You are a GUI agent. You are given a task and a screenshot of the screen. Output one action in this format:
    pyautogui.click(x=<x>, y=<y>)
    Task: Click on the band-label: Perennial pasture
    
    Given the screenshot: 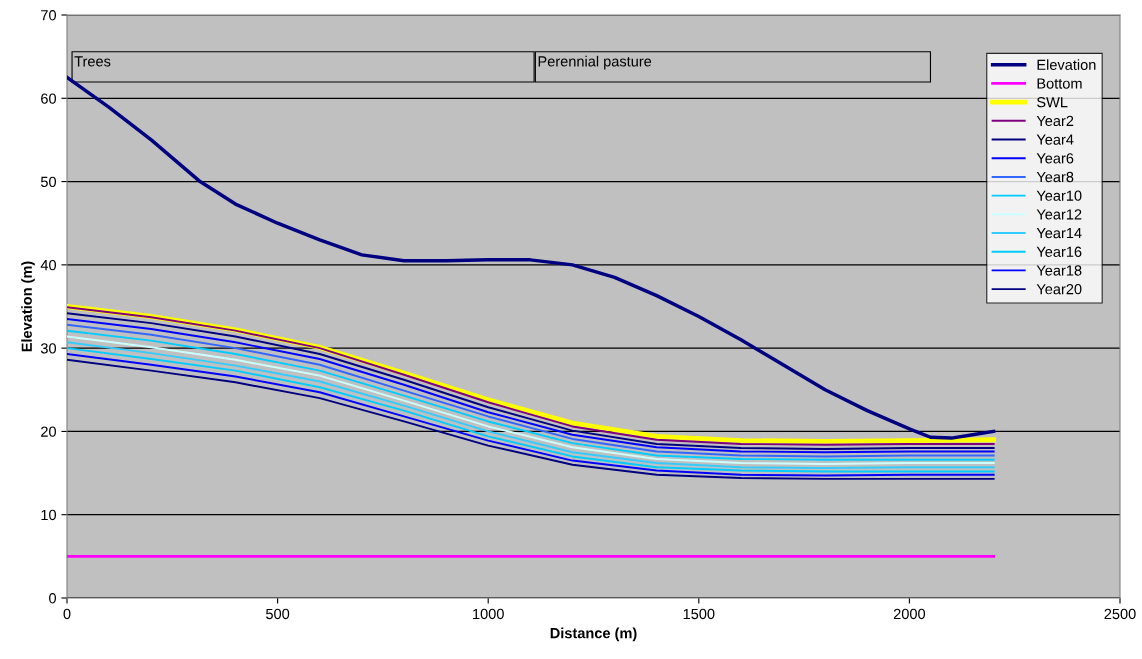 What is the action you would take?
    pyautogui.click(x=595, y=62)
    